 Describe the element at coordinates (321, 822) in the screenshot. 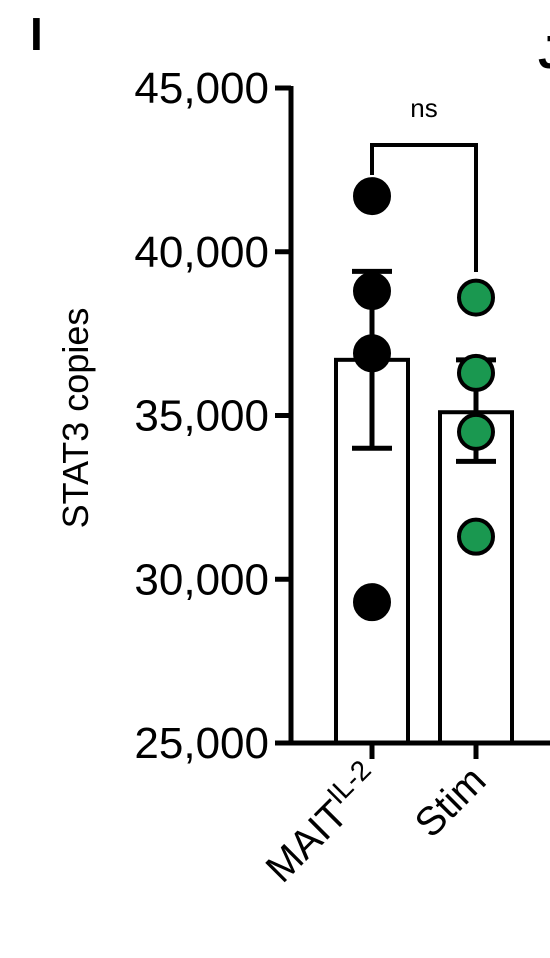

I see `category-label-0: MAITIL-2` at that location.